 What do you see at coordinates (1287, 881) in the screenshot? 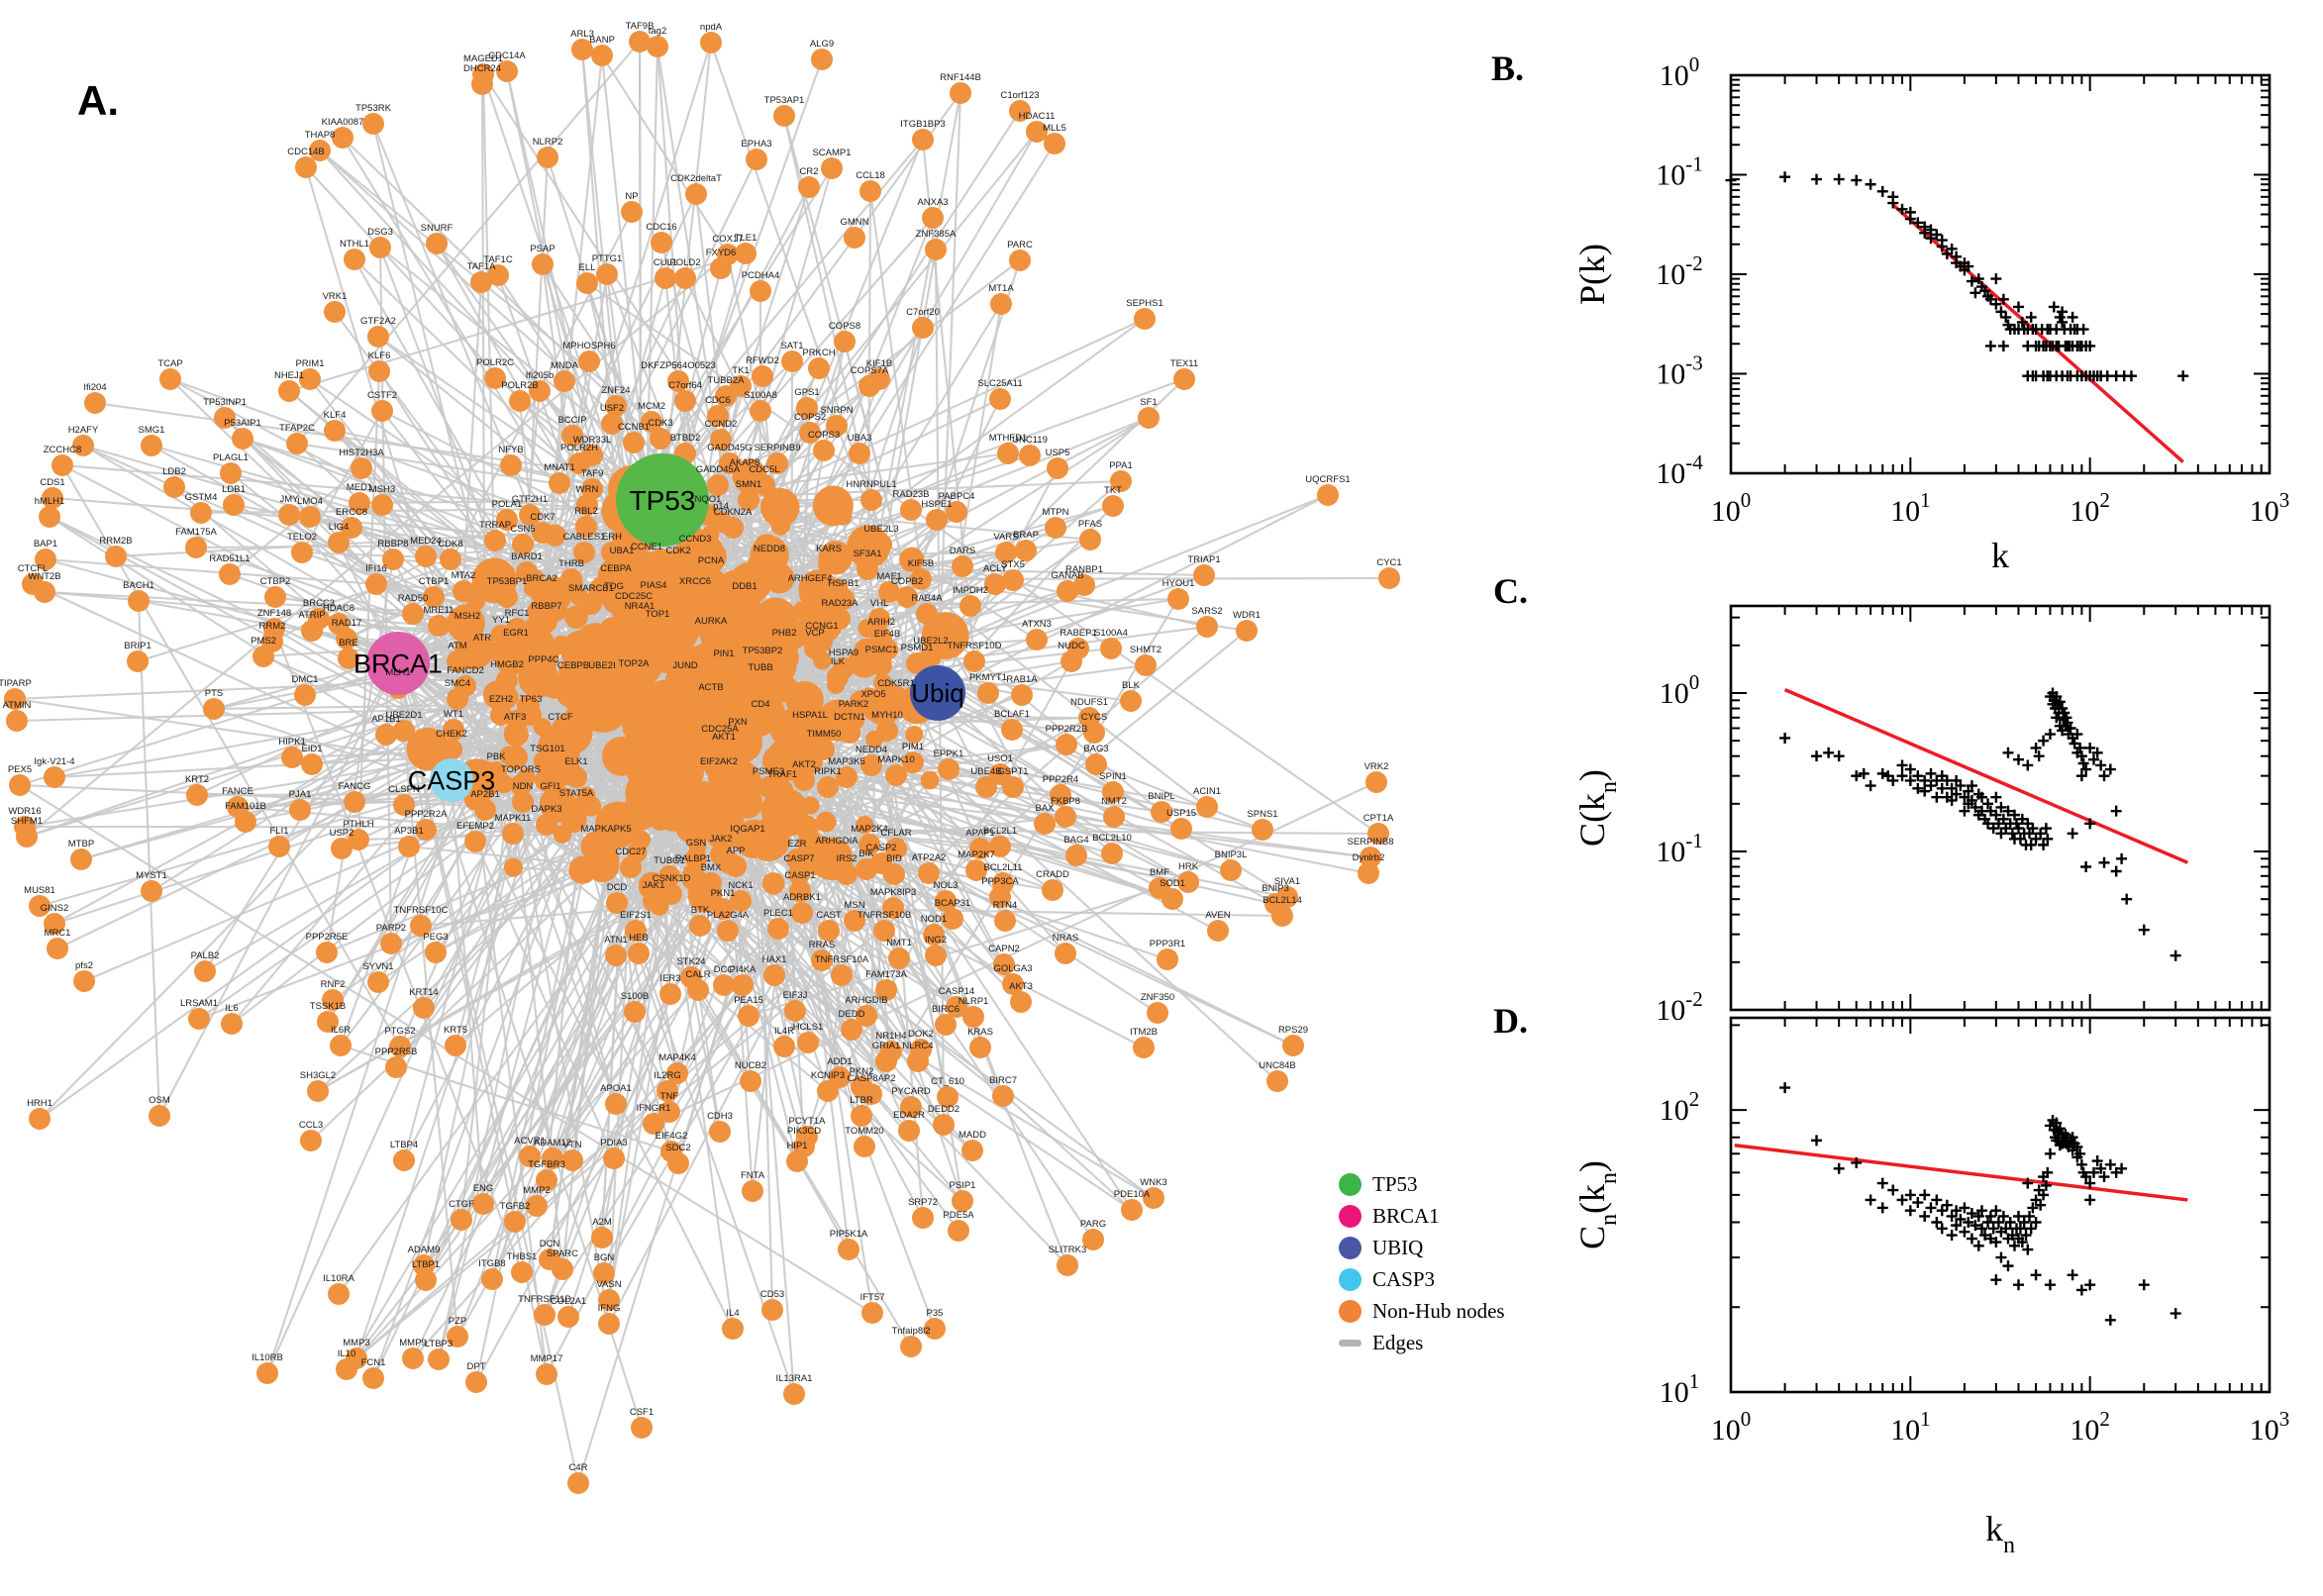
I see `node-label: SIVA1` at bounding box center [1287, 881].